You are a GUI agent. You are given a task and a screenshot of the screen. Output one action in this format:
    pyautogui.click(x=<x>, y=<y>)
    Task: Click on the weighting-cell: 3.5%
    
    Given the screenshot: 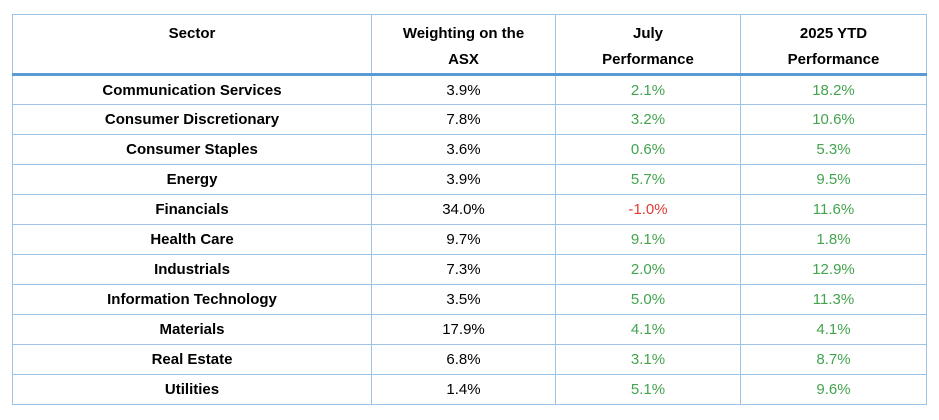 What is the action you would take?
    pyautogui.click(x=463, y=299)
    